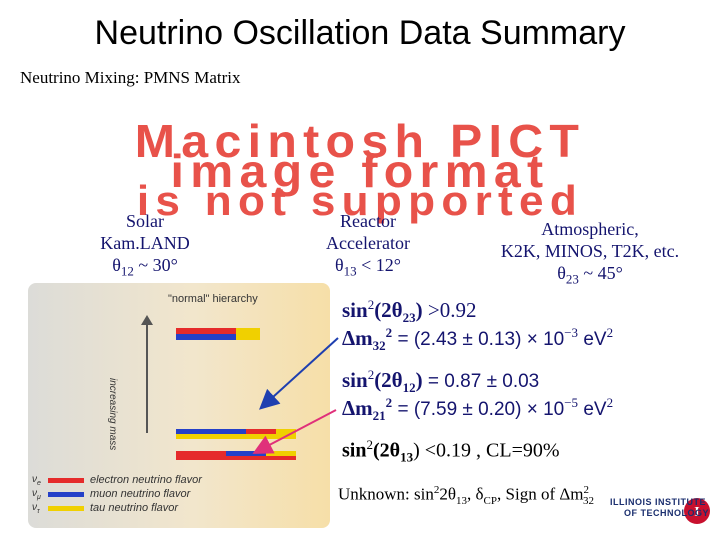 This screenshot has height=540, width=720. What do you see at coordinates (368, 267) in the screenshot?
I see `theta13-value: θ13 < 12°` at bounding box center [368, 267].